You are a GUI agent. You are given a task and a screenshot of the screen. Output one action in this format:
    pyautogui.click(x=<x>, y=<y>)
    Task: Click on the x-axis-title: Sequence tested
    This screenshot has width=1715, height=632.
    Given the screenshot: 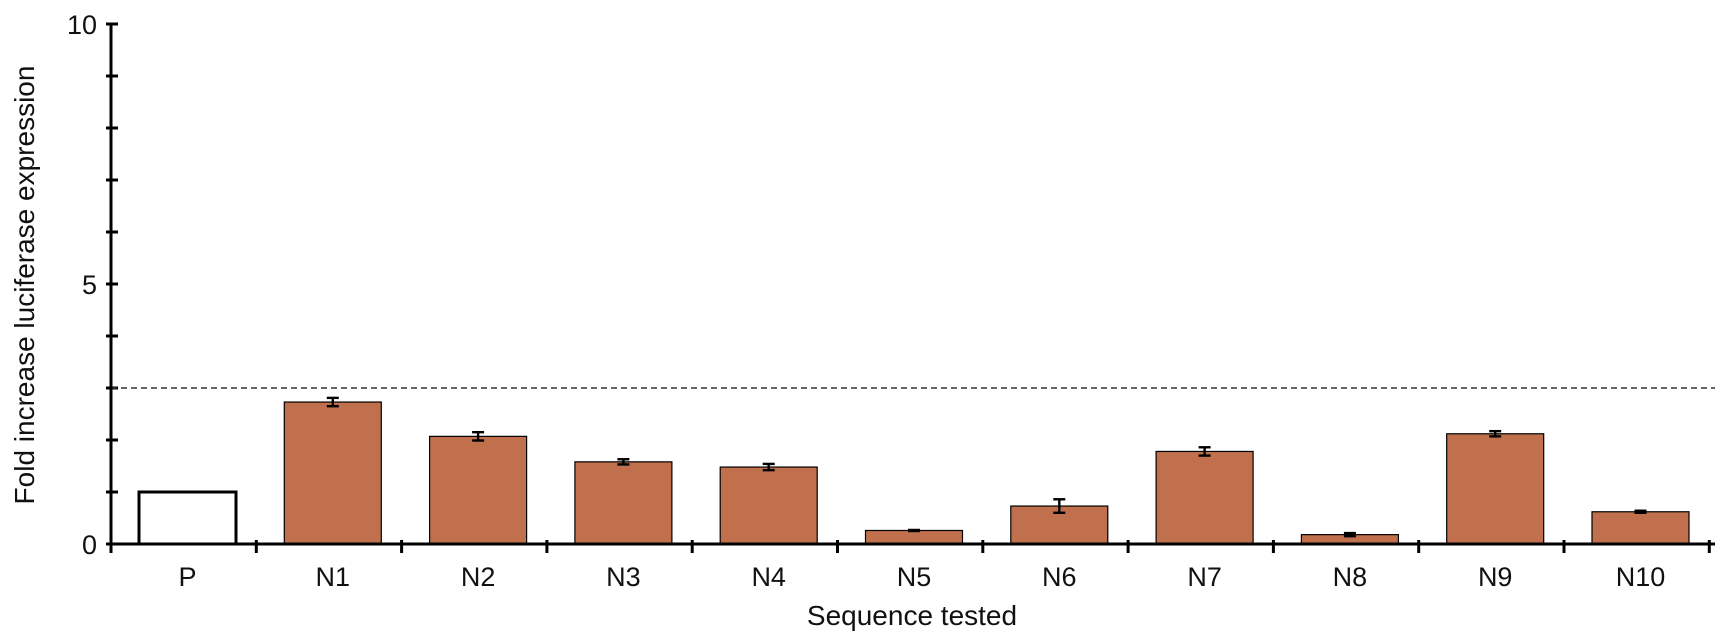 What is the action you would take?
    pyautogui.click(x=912, y=615)
    